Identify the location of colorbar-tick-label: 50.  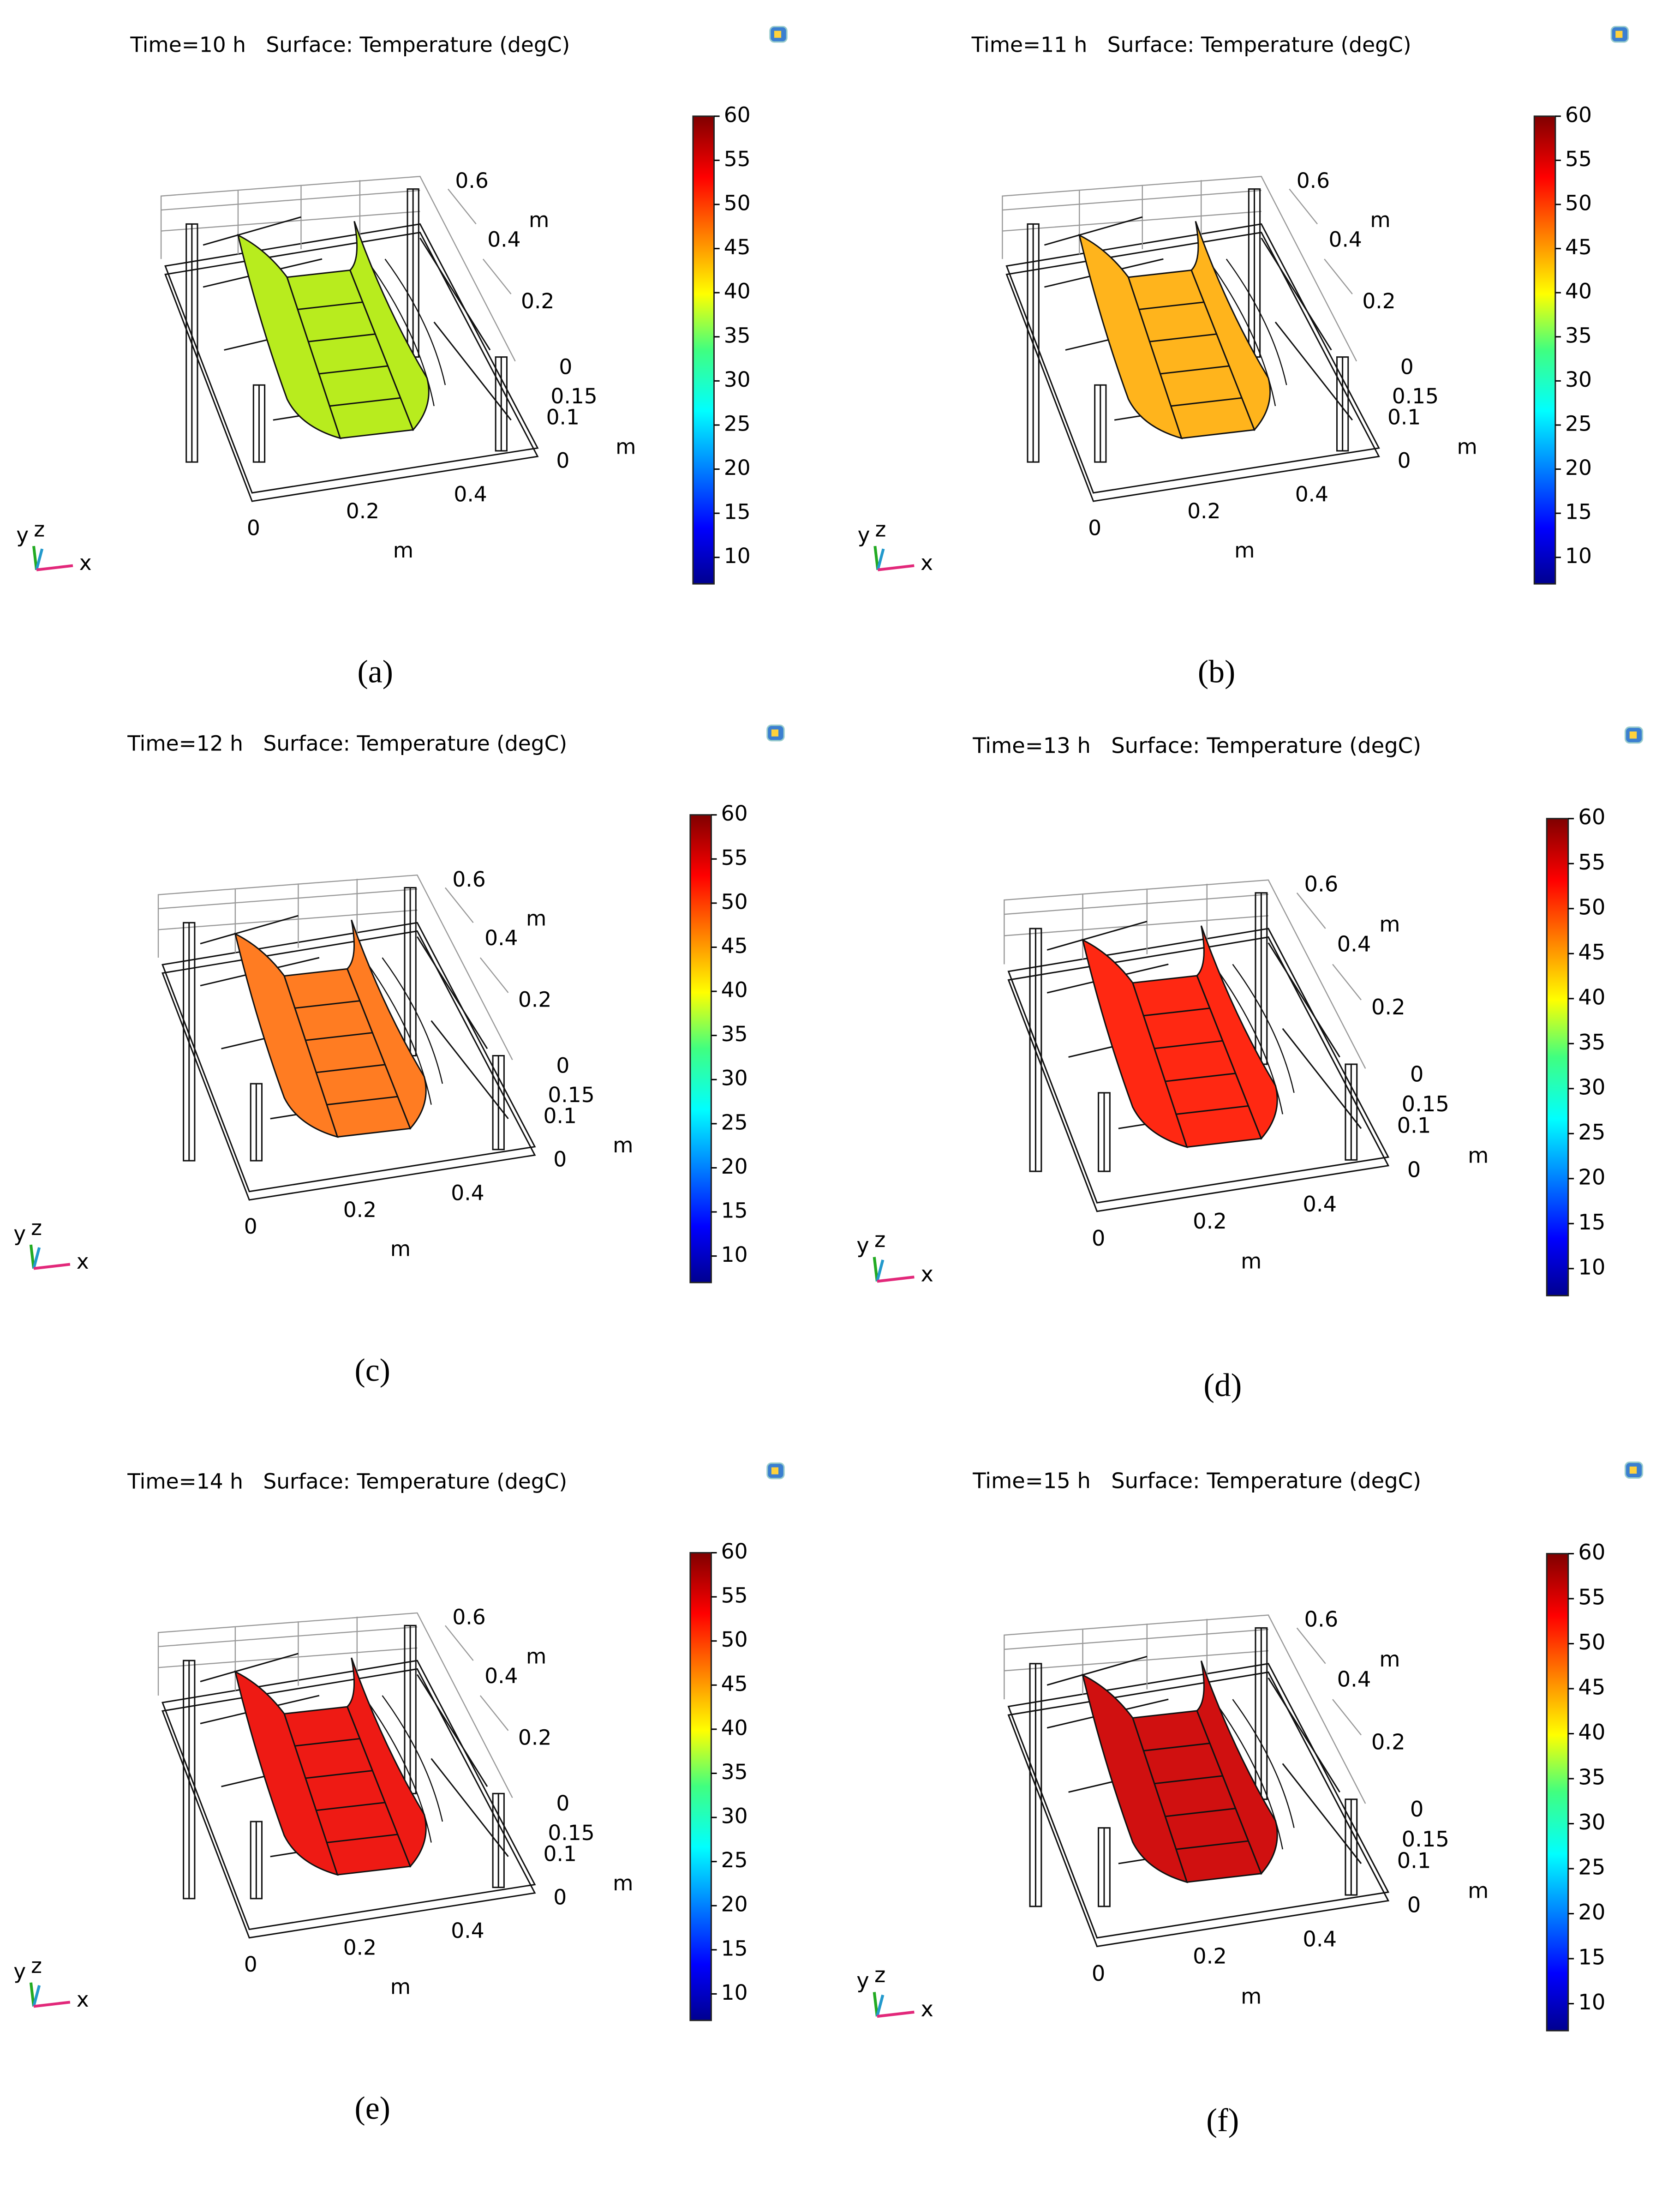
(1592, 906).